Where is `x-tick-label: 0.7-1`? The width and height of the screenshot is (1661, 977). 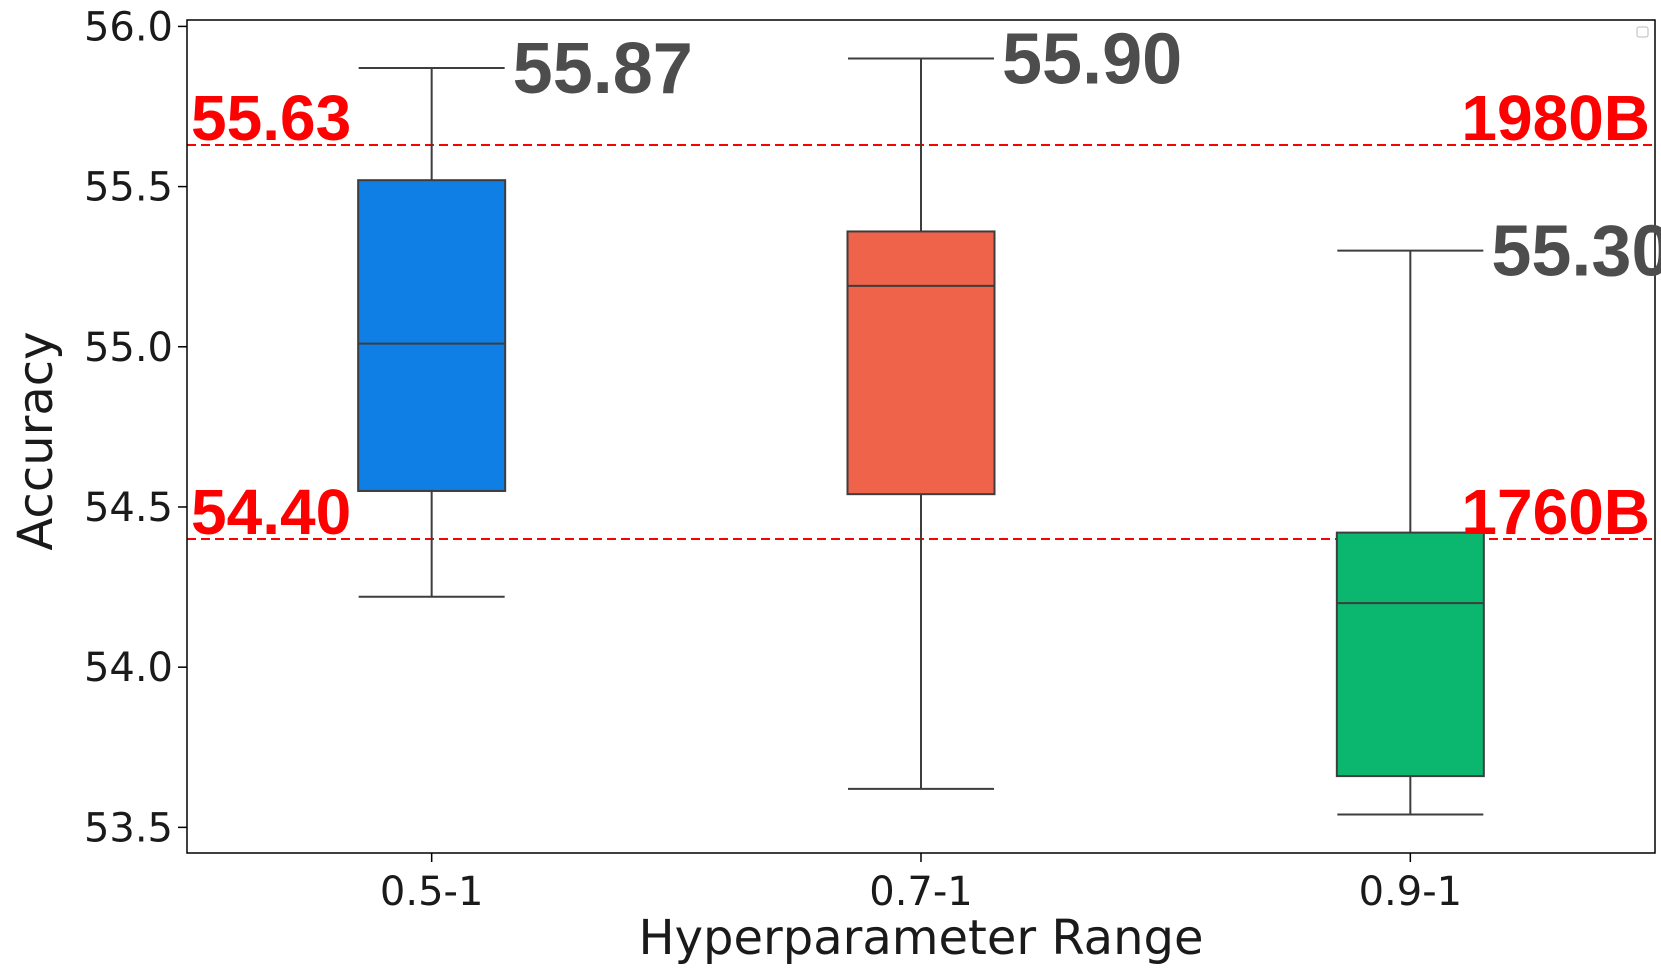
x-tick-label: 0.7-1 is located at coordinates (921, 892).